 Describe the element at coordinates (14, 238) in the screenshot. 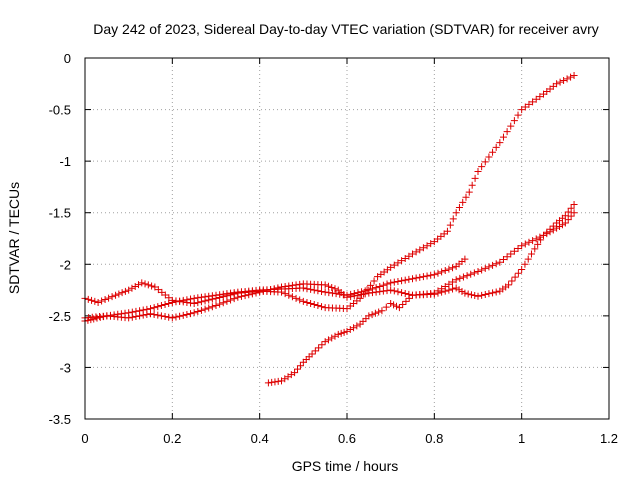

I see `y-axis-label: SDTVAR / TECUs` at that location.